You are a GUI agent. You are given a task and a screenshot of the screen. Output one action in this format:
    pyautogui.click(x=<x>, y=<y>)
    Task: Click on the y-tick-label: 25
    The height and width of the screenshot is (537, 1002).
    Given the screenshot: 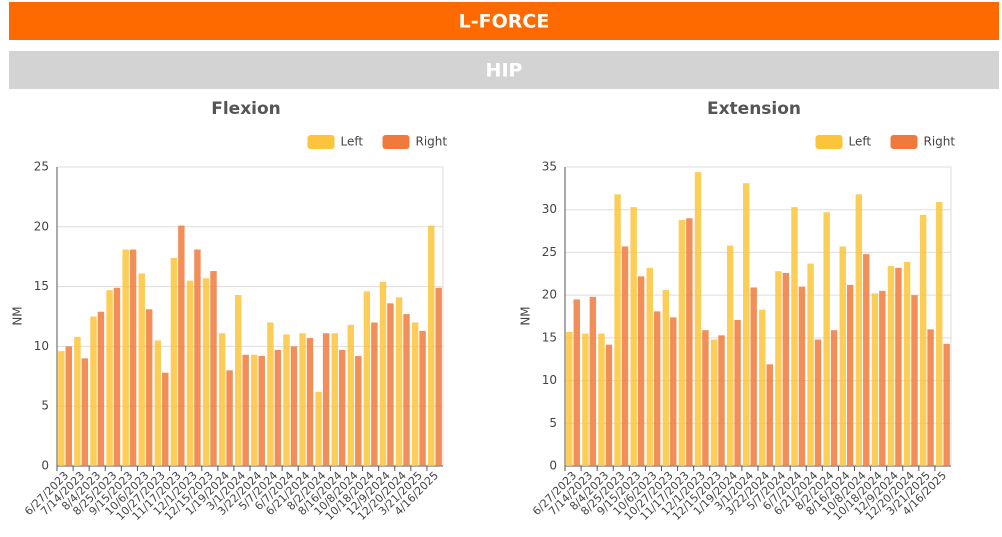 What is the action you would take?
    pyautogui.click(x=549, y=252)
    